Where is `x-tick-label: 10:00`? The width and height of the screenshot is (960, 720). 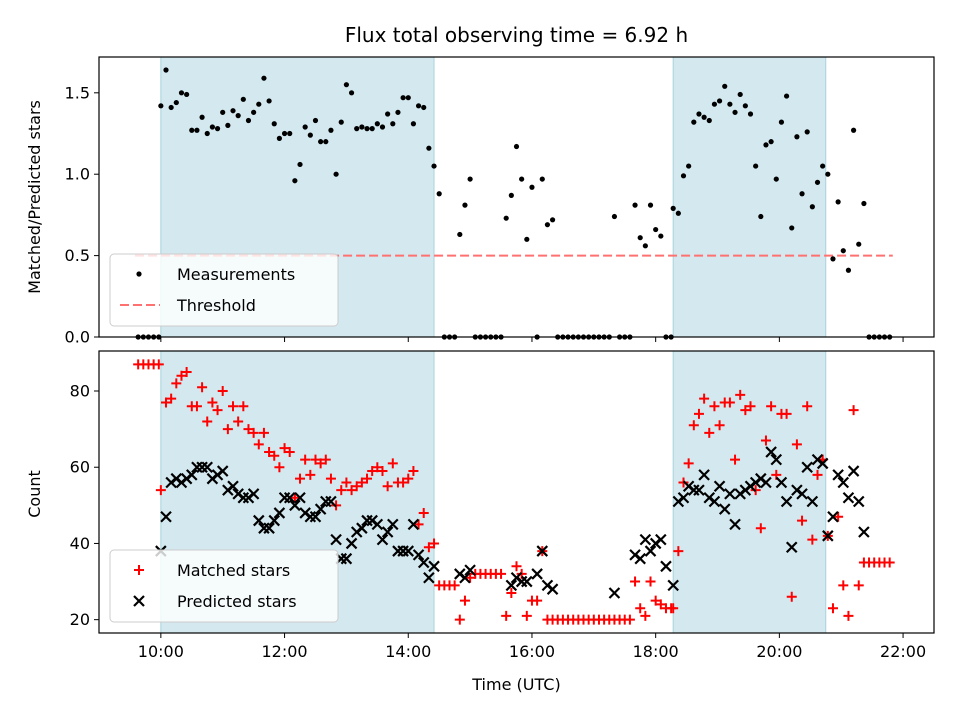
x-tick-label: 10:00 is located at coordinates (161, 651).